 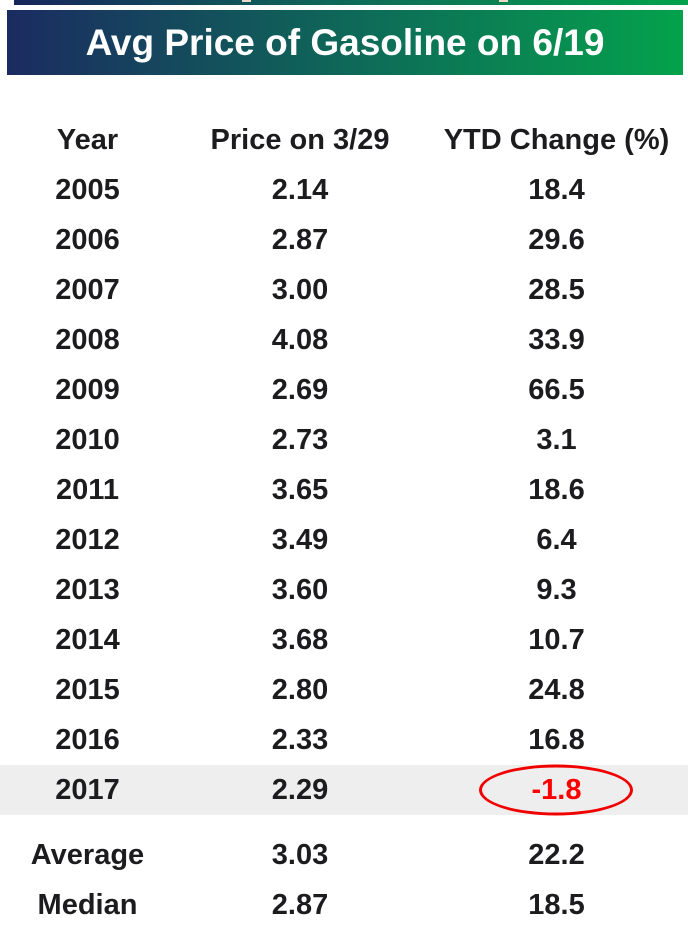 I want to click on price-cell: 3.60, so click(x=300, y=589).